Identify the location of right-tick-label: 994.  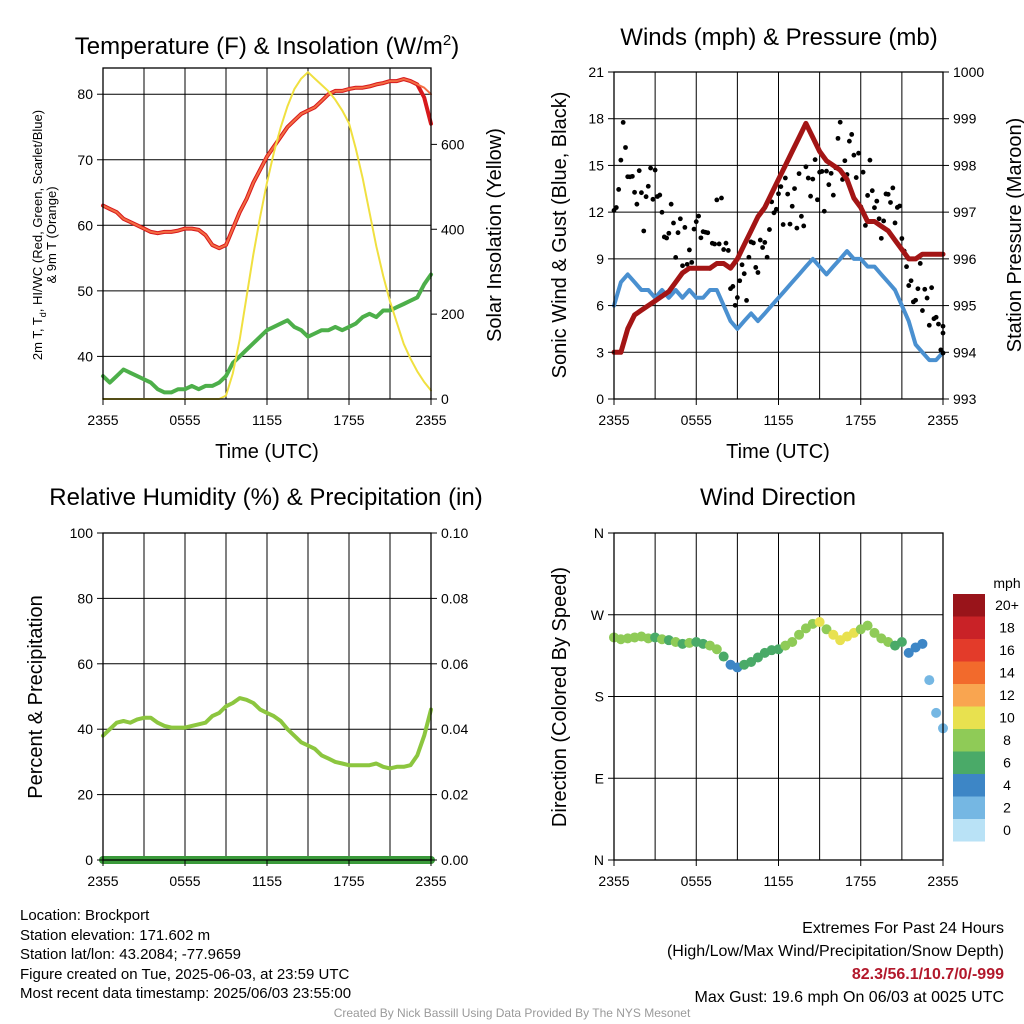
(965, 352).